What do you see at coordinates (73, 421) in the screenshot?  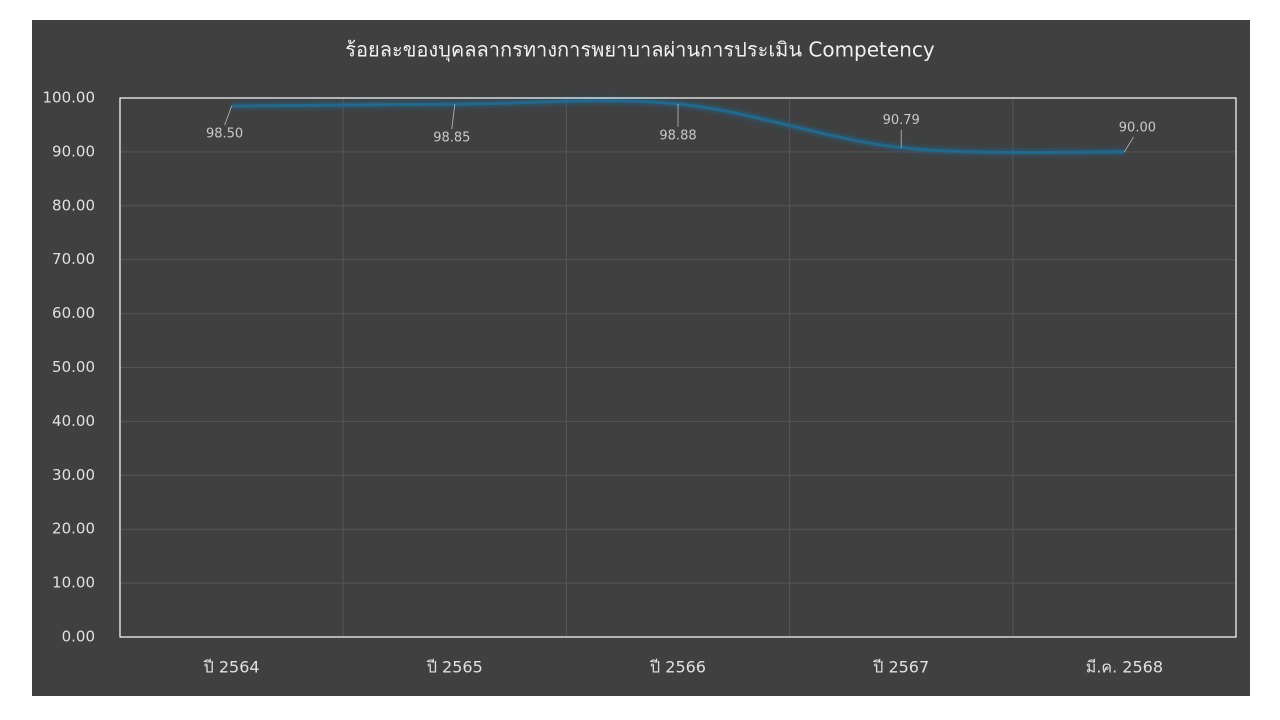 I see `y-tick-label: 40.00` at bounding box center [73, 421].